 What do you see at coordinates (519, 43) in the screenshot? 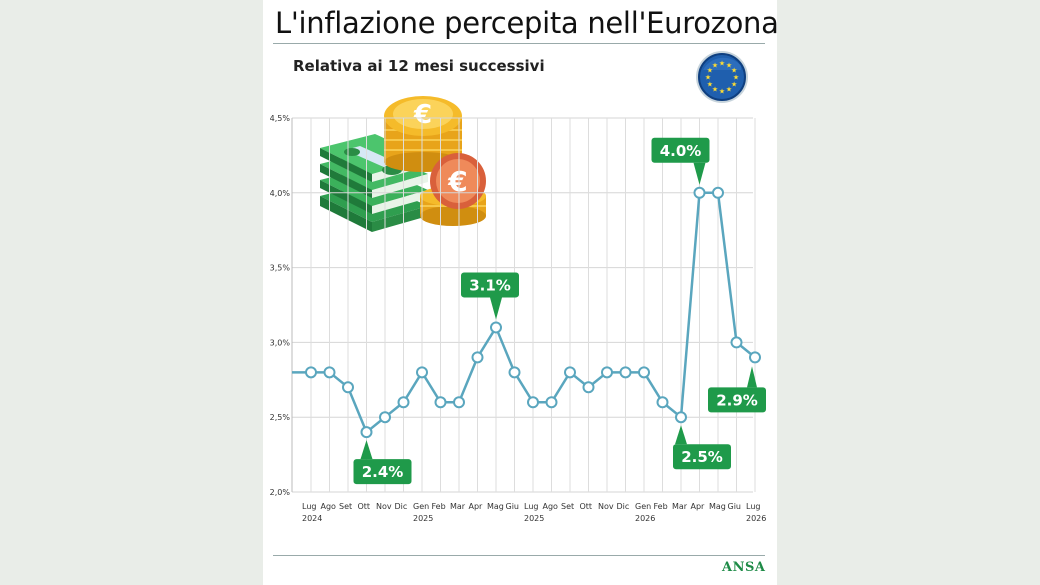
I see `title-divider` at bounding box center [519, 43].